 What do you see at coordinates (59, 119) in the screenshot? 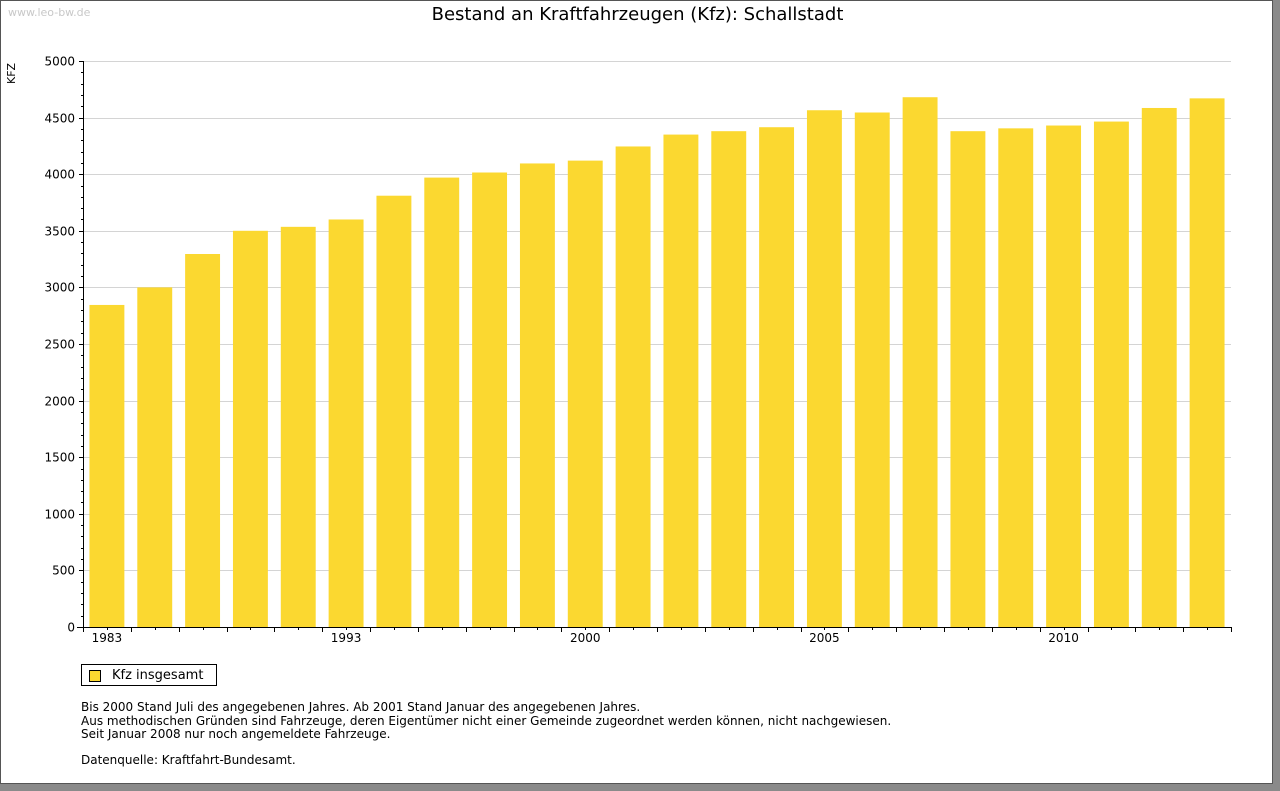
I see `y-tick-label: 4500` at bounding box center [59, 119].